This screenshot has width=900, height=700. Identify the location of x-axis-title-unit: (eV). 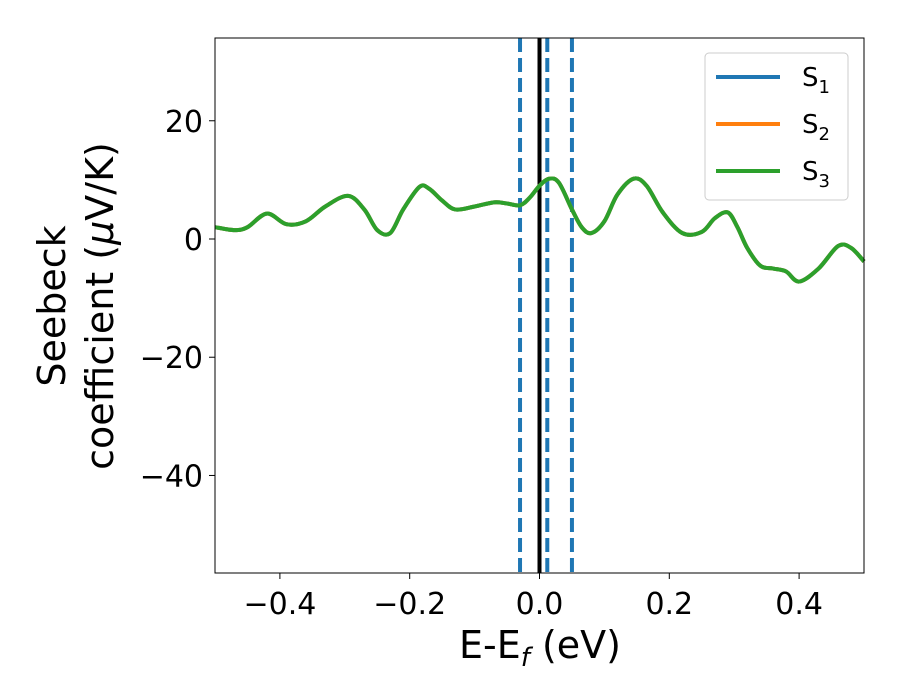
(575, 645).